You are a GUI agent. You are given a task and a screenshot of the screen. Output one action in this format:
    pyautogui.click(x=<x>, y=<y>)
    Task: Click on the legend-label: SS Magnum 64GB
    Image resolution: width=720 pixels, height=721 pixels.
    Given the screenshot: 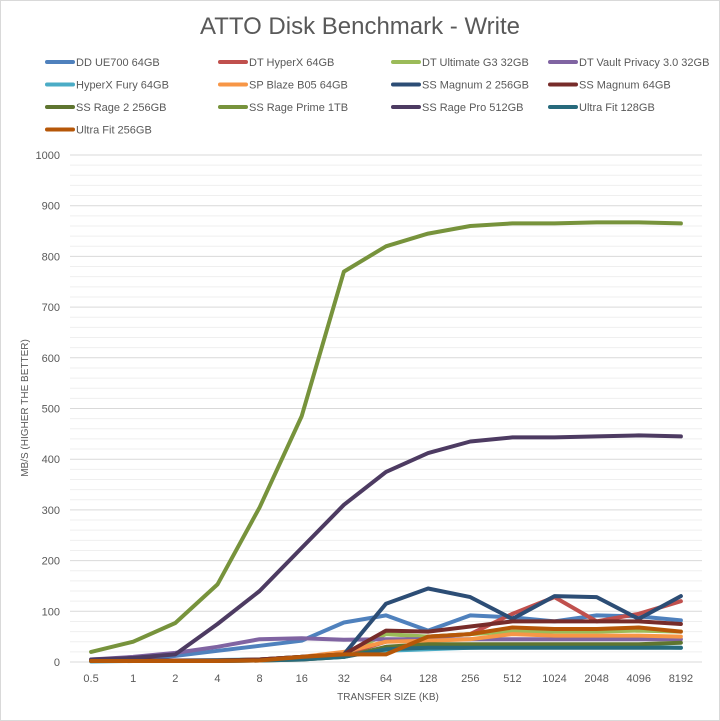 What is the action you would take?
    pyautogui.click(x=625, y=86)
    